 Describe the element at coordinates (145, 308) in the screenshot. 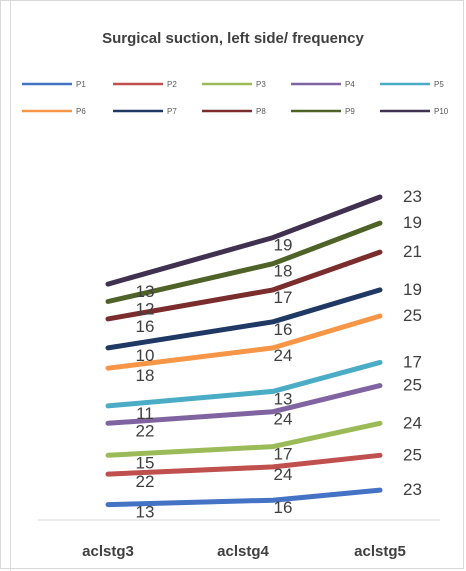

I see `data-label-p9-aclstg3: 12` at that location.